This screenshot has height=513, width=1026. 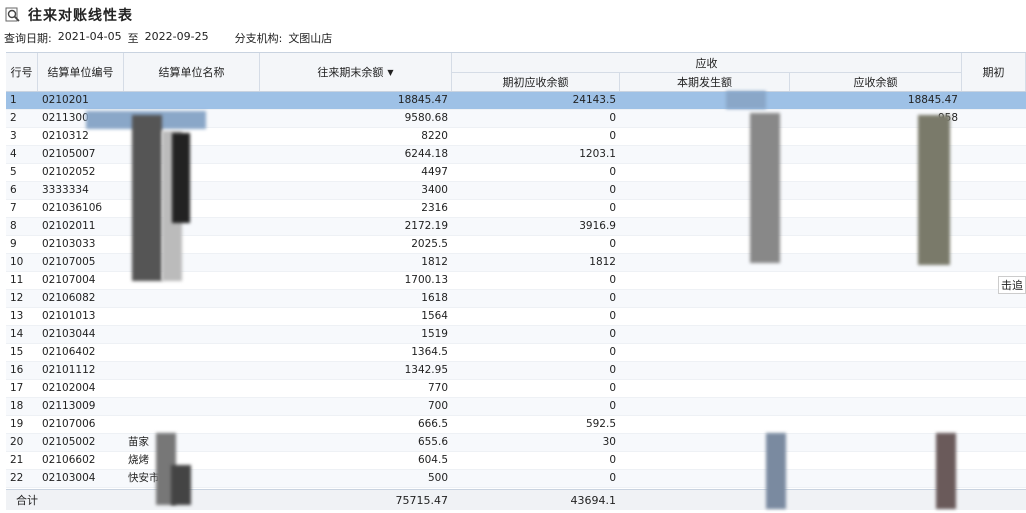 What do you see at coordinates (516, 335) in the screenshot?
I see `table-row: 14 02103044 1519 0` at bounding box center [516, 335].